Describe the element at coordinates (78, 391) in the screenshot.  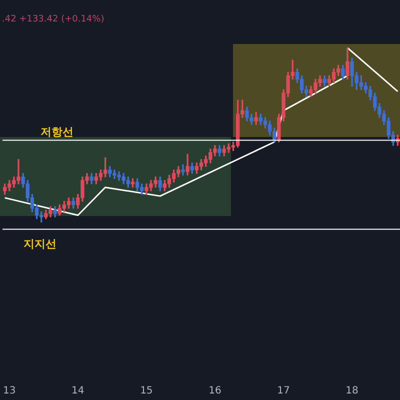
I see `x-tick-label: 14` at that location.